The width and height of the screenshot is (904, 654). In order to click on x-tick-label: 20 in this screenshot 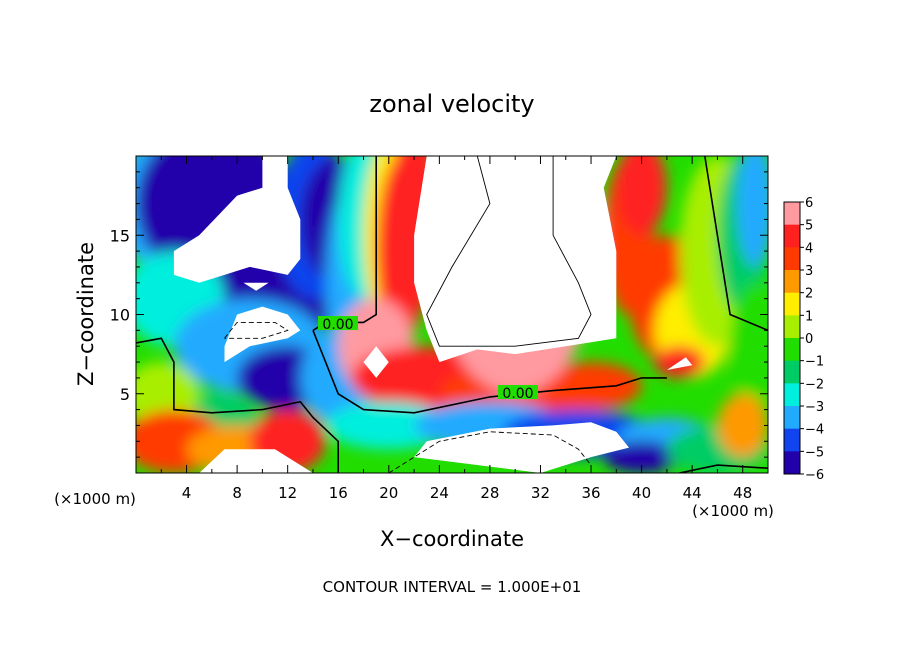, I will do `click(388, 493)`.